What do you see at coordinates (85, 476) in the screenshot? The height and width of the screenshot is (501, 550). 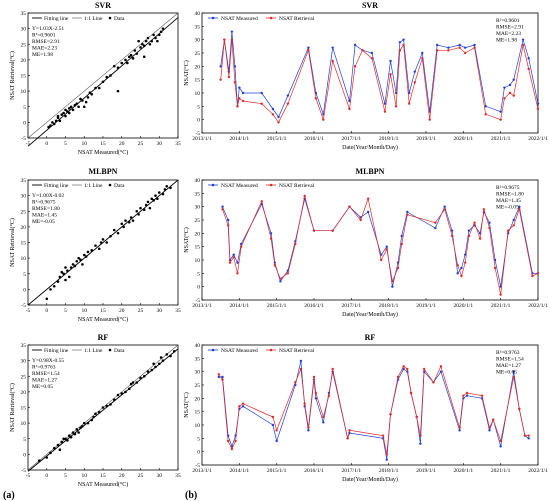 I see `x-tick-label: 10` at bounding box center [85, 476].